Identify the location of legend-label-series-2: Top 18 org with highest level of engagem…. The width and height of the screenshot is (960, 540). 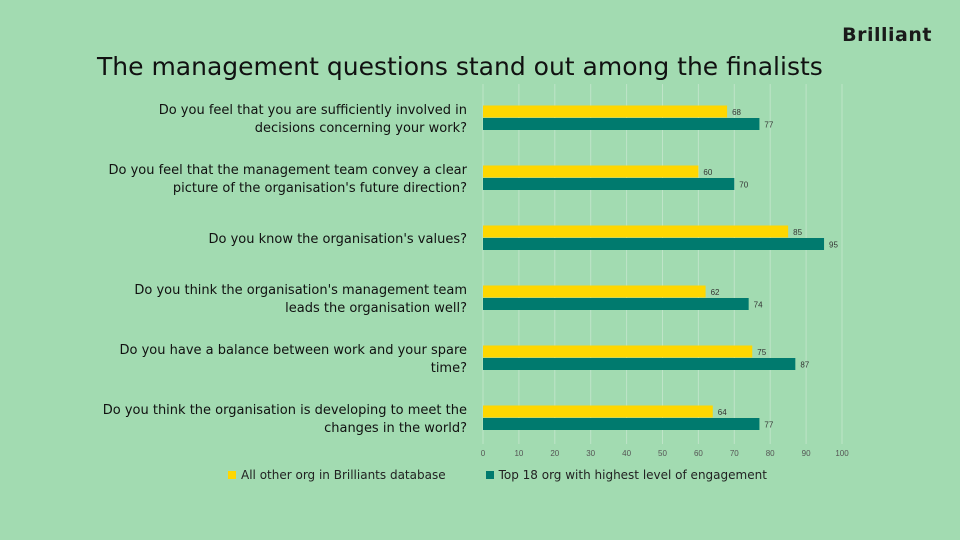
(632, 475).